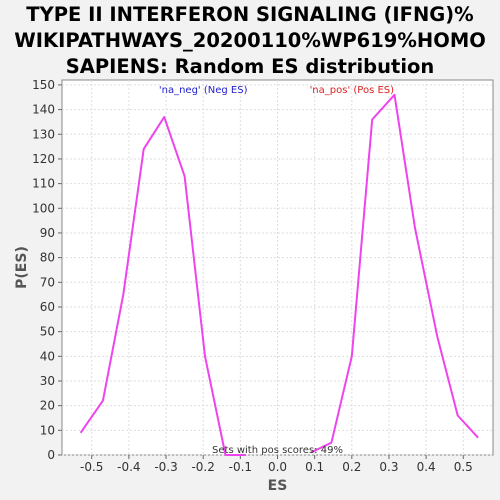 This screenshot has height=500, width=500. Describe the element at coordinates (426, 467) in the screenshot. I see `x-tick-label: 0.4` at that location.